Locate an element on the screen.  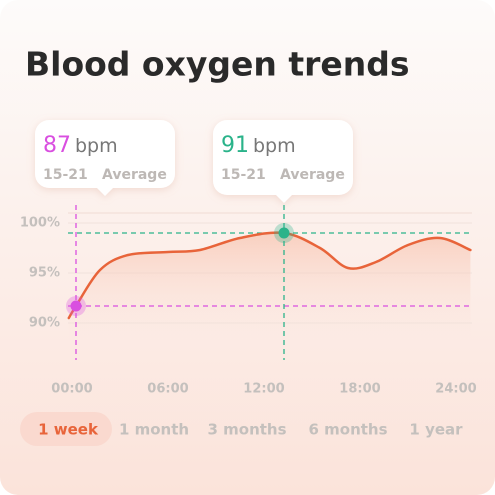
y-tick-label: 100% is located at coordinates (40, 223).